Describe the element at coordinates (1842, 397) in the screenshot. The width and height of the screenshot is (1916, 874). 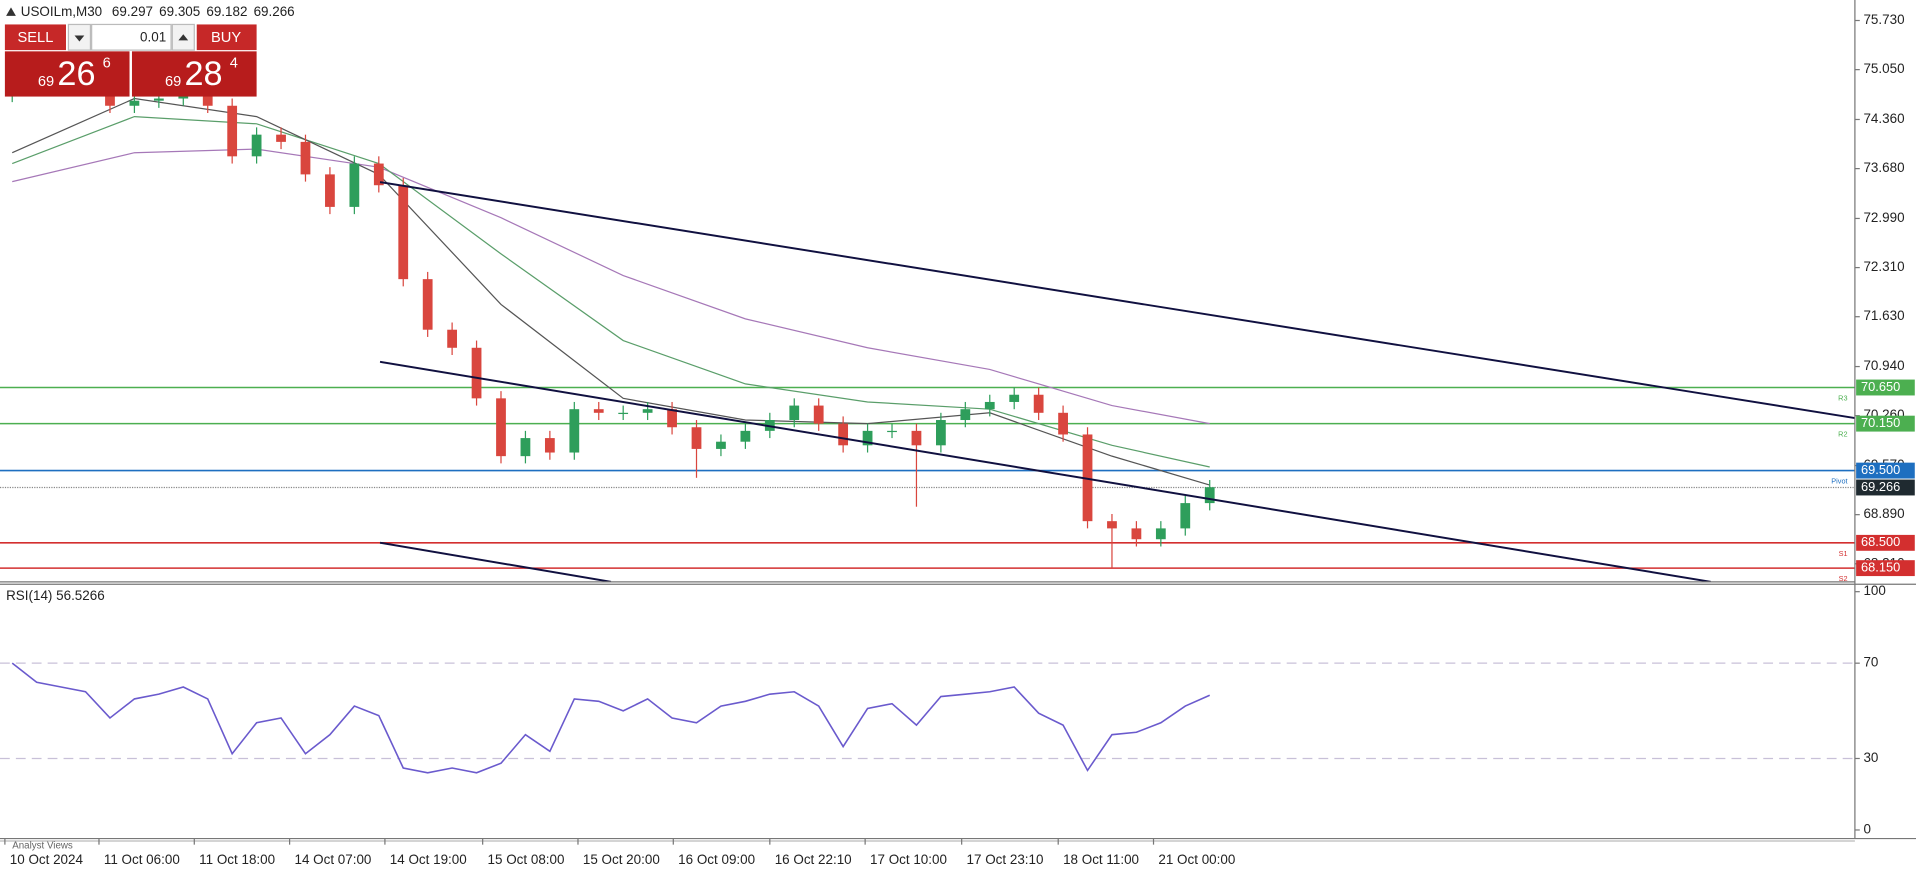
I see `level-name: R3` at that location.